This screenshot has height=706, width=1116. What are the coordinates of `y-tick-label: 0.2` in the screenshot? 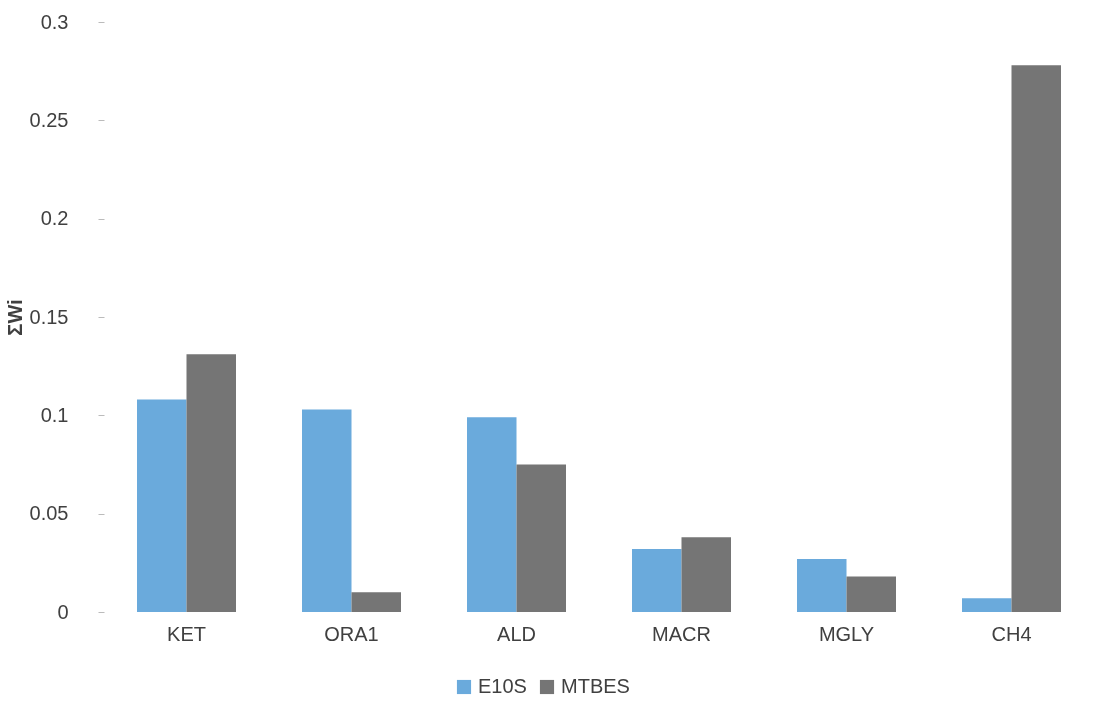 It's located at (54, 218).